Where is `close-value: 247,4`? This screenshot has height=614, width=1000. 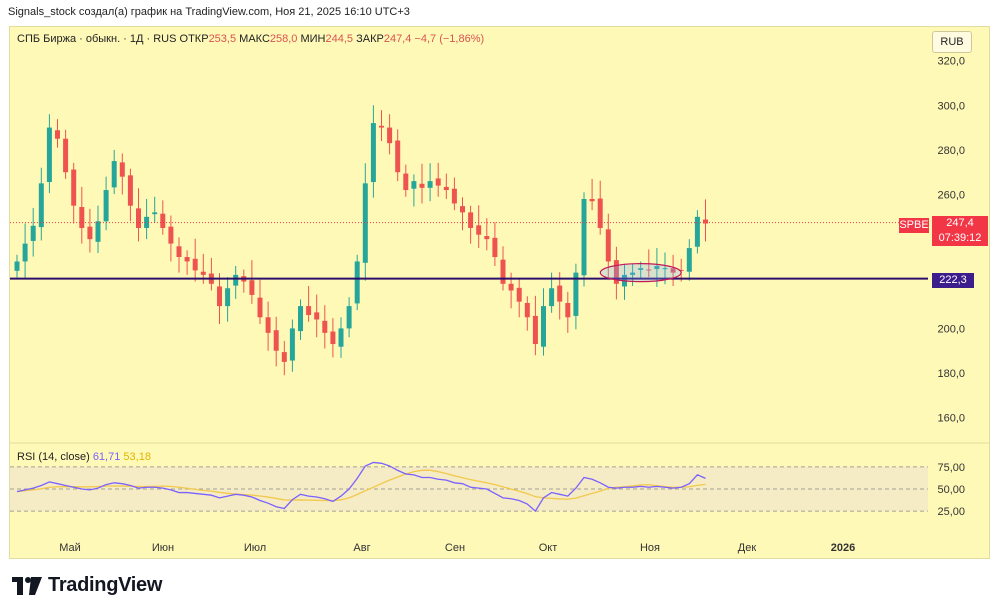 close-value: 247,4 is located at coordinates (397, 39).